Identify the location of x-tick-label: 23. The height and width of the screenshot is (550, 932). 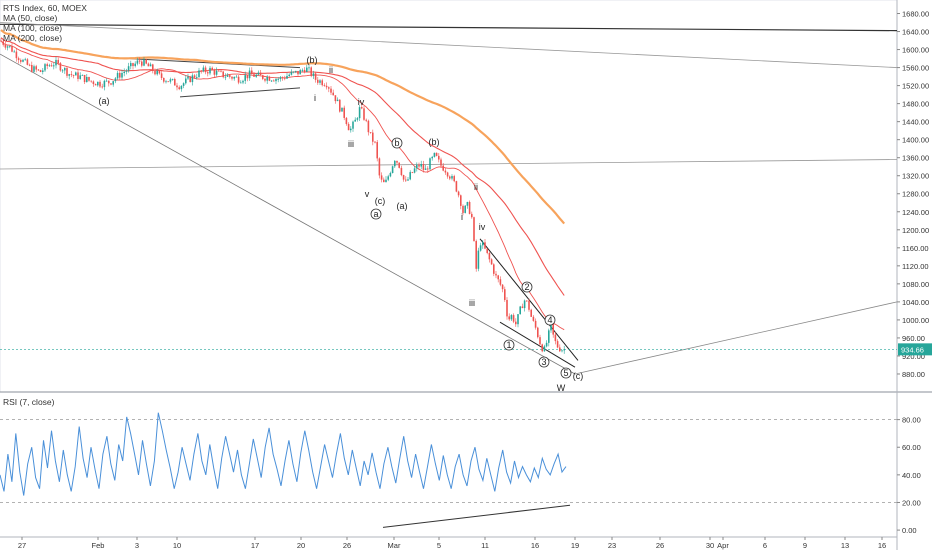
(612, 545).